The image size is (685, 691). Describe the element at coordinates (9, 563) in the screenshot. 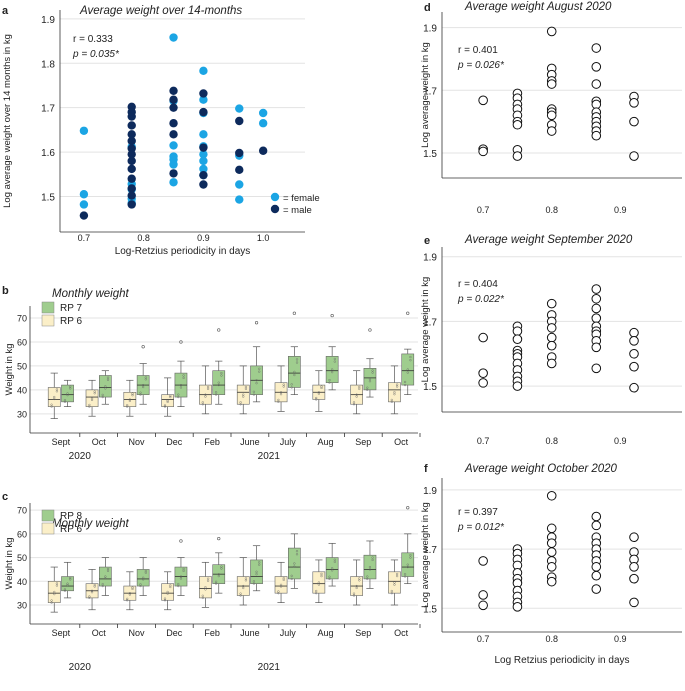

I see `y-axis-label: Weight in kg` at that location.